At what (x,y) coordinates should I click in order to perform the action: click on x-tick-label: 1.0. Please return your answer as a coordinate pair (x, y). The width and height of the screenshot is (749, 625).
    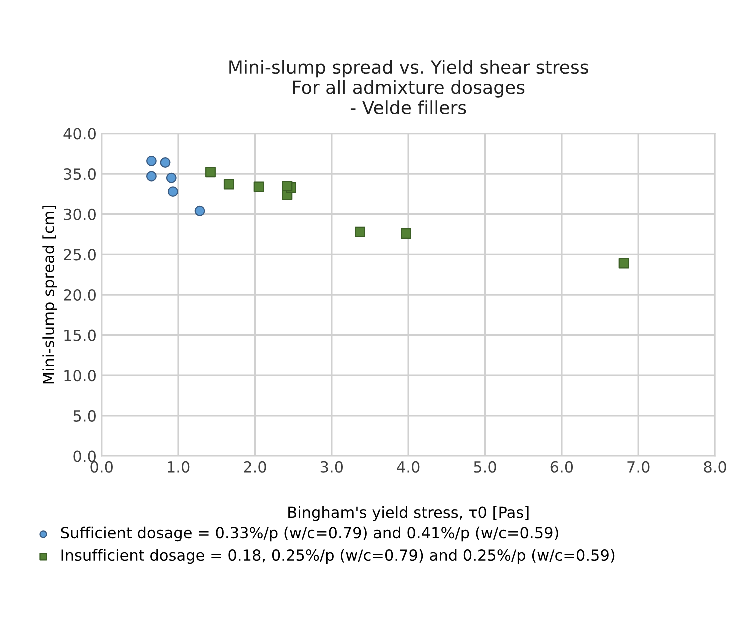
    Looking at the image, I should click on (179, 467).